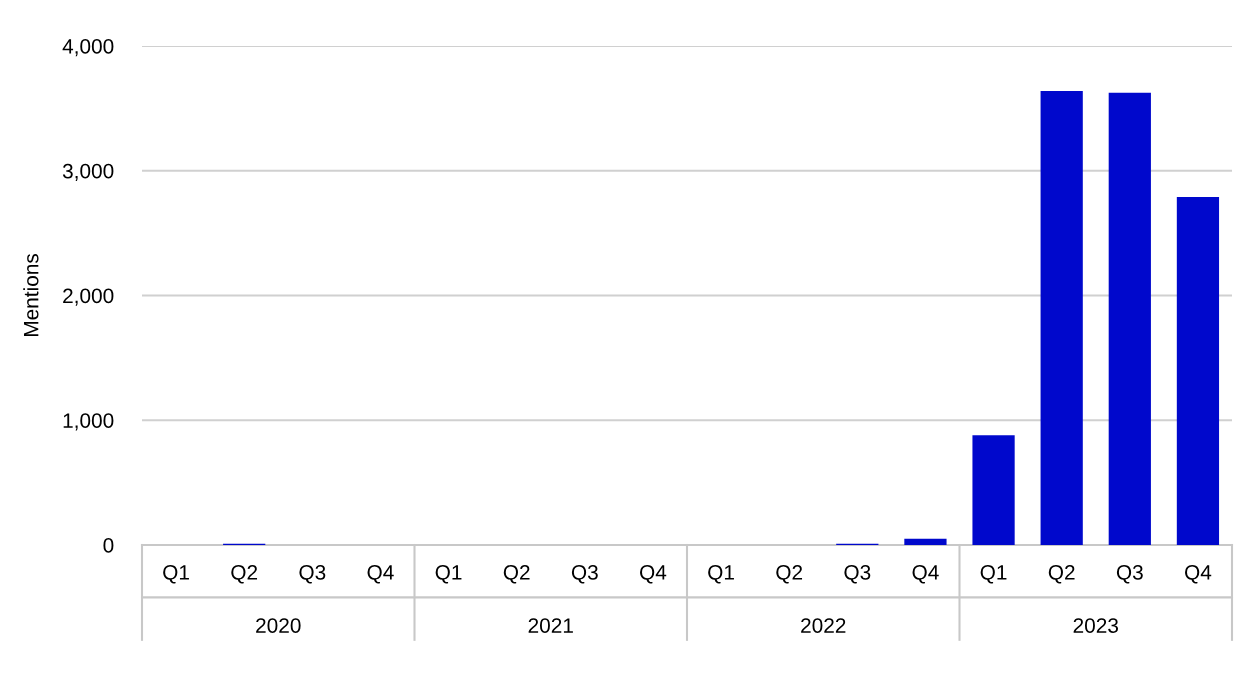 This screenshot has height=700, width=1248. What do you see at coordinates (88, 422) in the screenshot?
I see `y-tick-label: 1,000` at bounding box center [88, 422].